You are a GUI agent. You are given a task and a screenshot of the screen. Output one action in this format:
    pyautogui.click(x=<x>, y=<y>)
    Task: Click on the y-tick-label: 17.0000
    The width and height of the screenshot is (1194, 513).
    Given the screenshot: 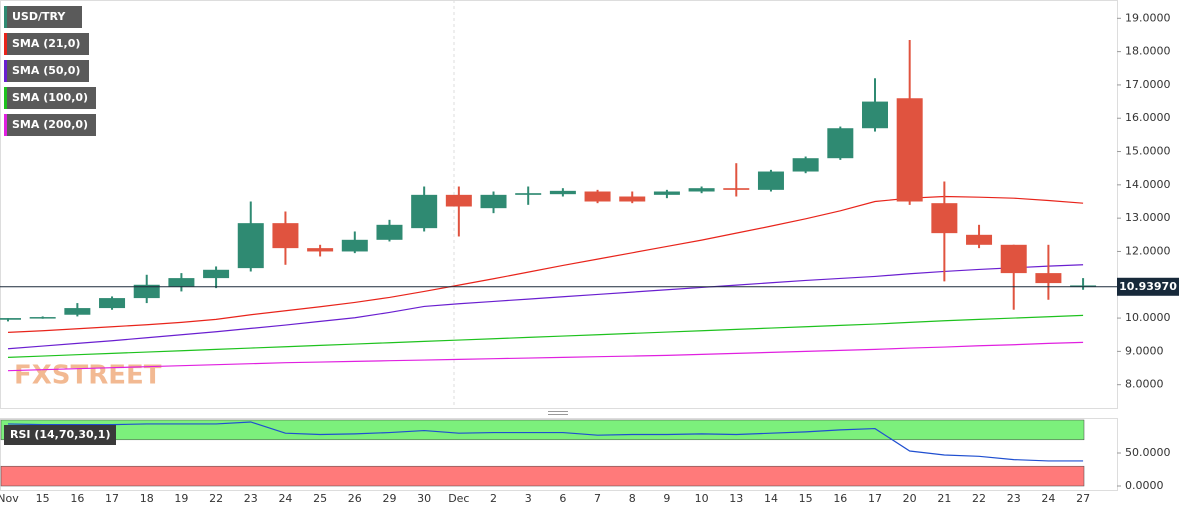 What is the action you would take?
    pyautogui.click(x=1148, y=84)
    